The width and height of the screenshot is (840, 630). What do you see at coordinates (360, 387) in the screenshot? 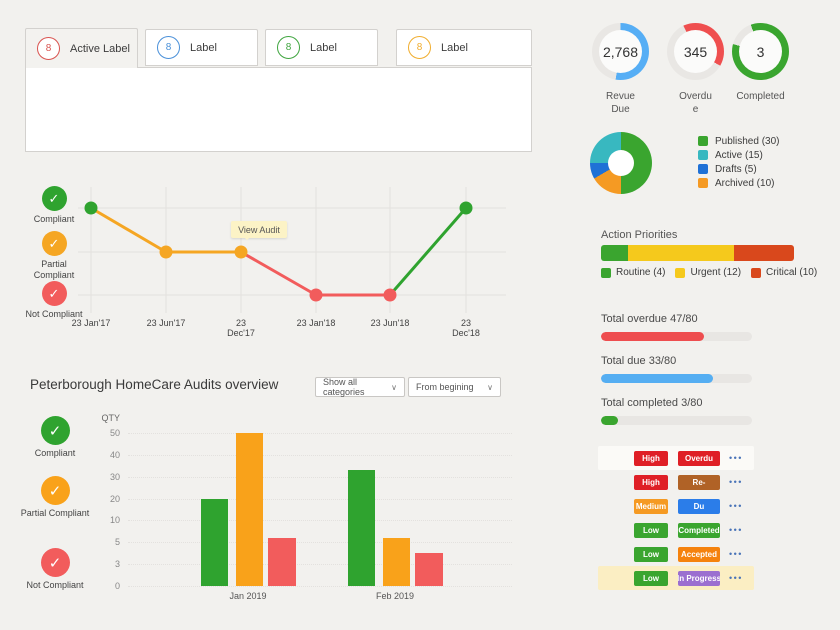
I see `categories-dropdown: Show all categories ∨` at bounding box center [360, 387].